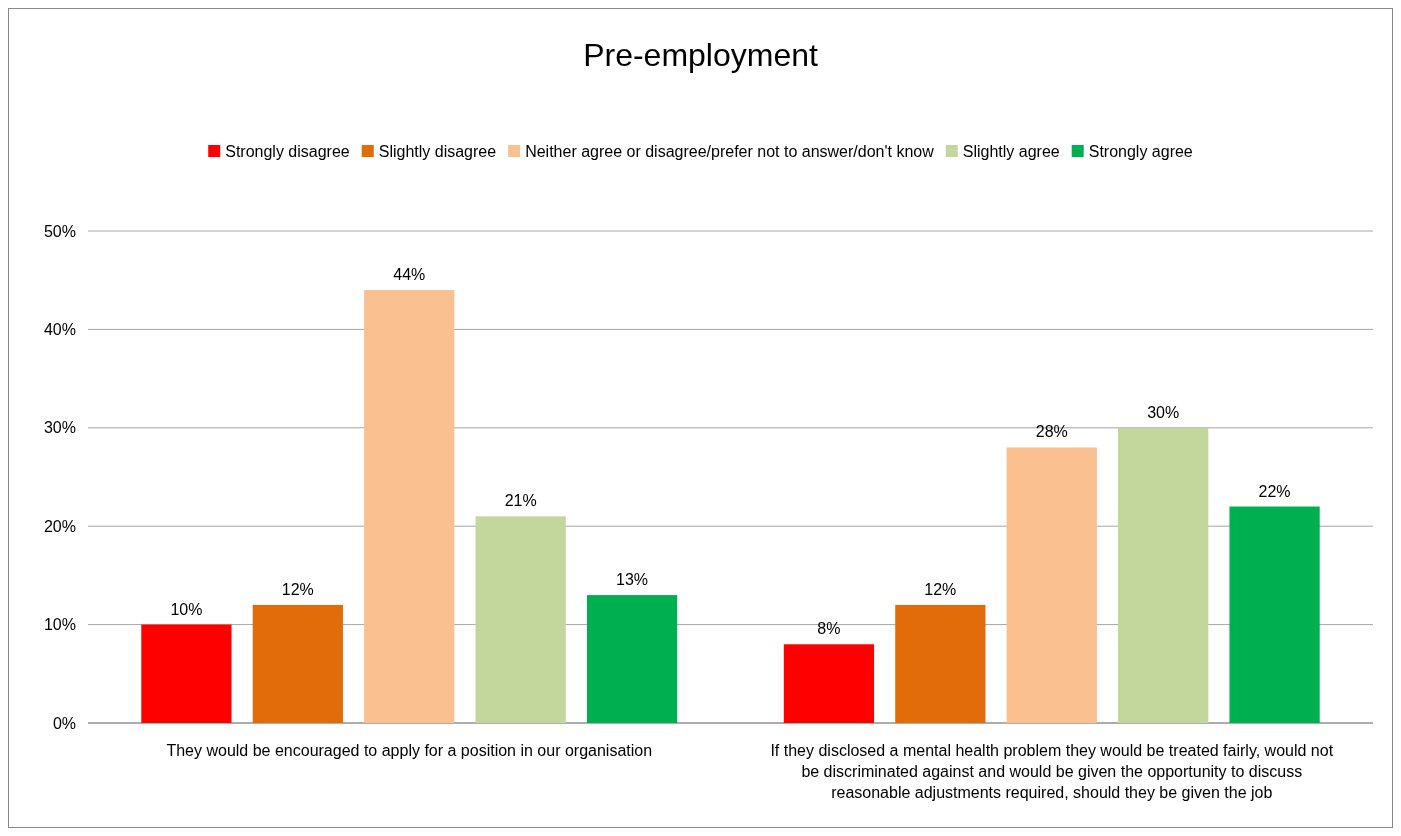  What do you see at coordinates (64, 723) in the screenshot?
I see `y-tick-label: 0%` at bounding box center [64, 723].